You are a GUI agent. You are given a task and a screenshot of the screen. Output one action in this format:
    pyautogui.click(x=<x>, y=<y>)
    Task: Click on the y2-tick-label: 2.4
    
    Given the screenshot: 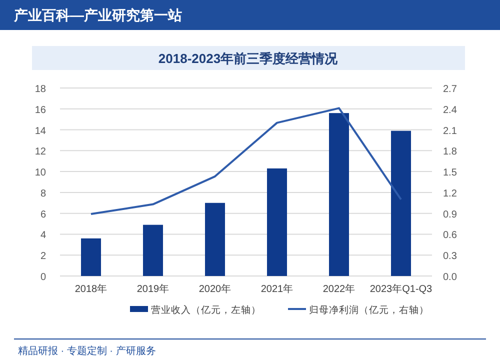 What is the action you would take?
    pyautogui.click(x=450, y=110)
    